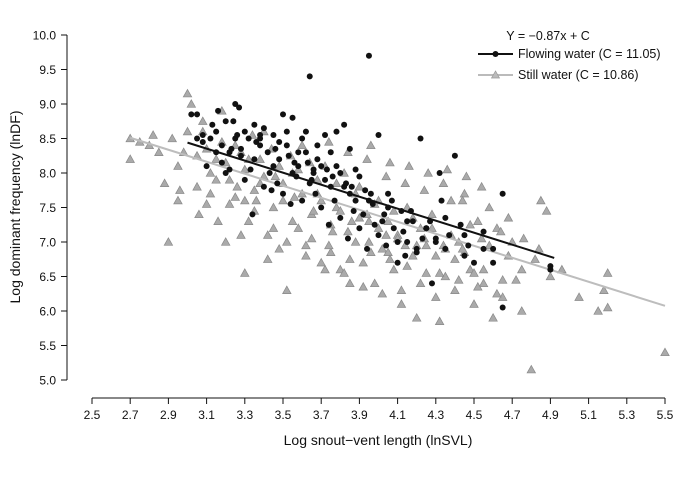 This screenshot has height=500, width=680. What do you see at coordinates (589, 54) in the screenshot?
I see `legend-label-flowing: Flowing water (C = 11.05)` at bounding box center [589, 54].